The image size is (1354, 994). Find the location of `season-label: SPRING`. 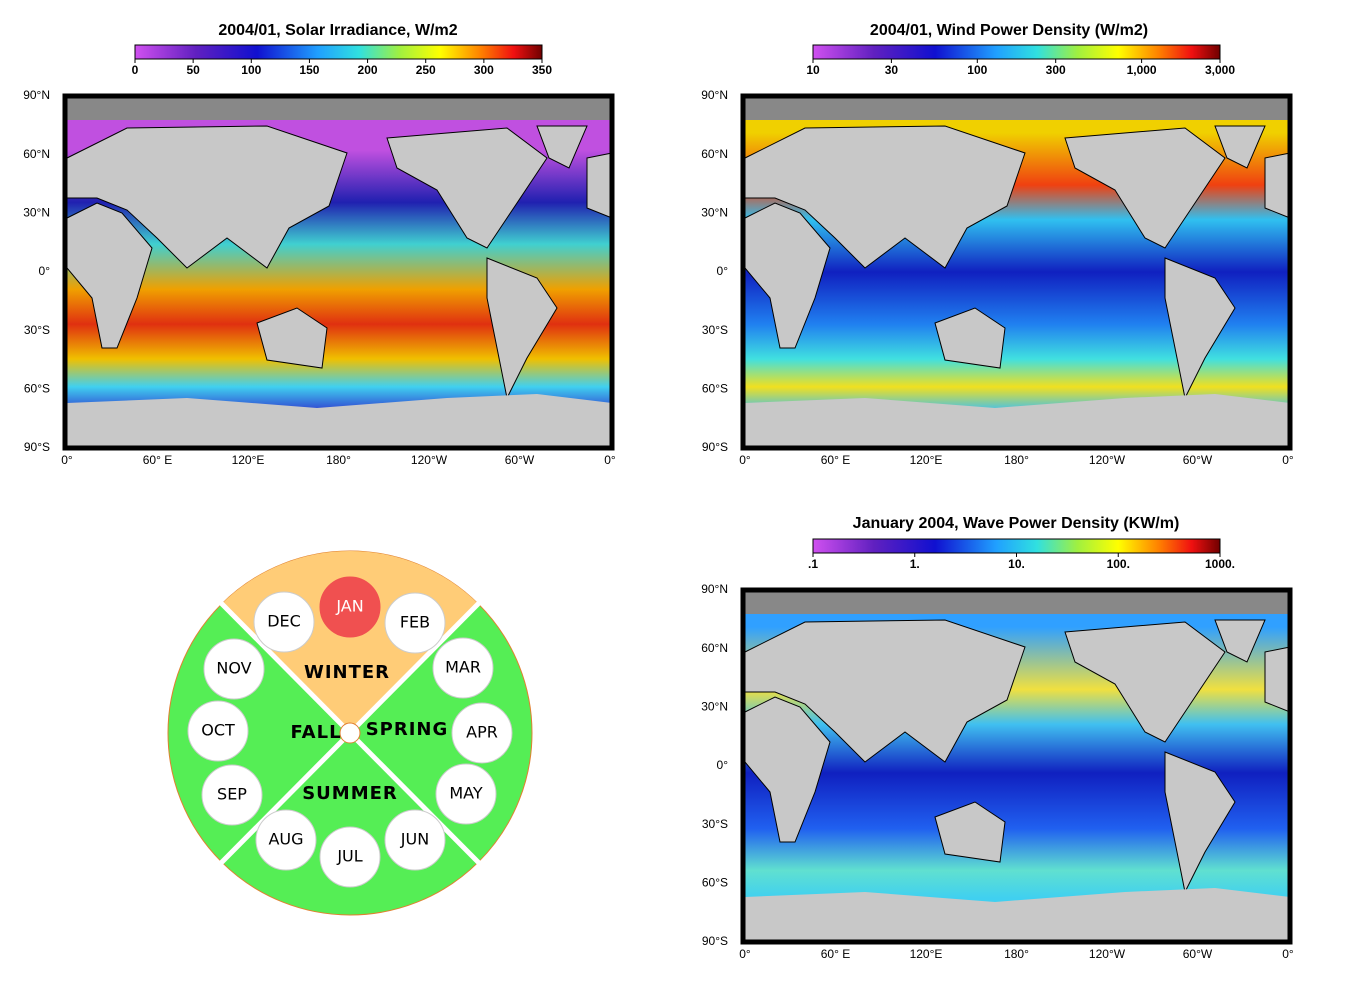

season-label: SPRING is located at coordinates (407, 729).